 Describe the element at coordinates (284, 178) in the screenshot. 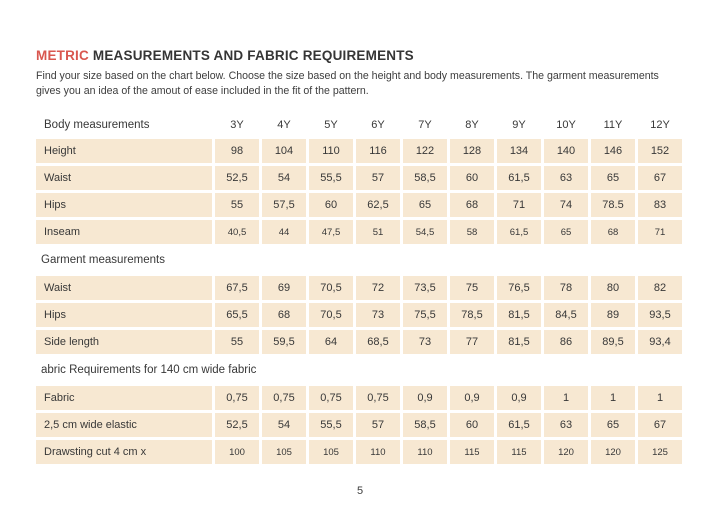

I see `value-cell: 54` at that location.